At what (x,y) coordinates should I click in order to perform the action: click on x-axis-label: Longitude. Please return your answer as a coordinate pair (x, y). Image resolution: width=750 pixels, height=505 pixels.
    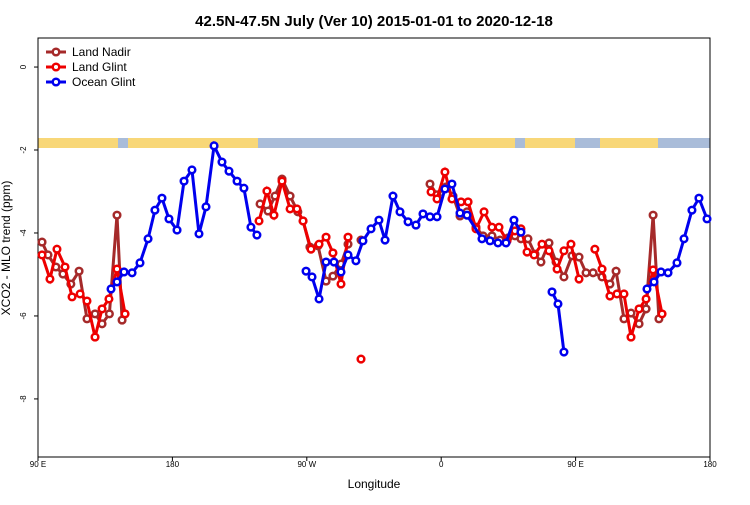
    Looking at the image, I should click on (374, 484).